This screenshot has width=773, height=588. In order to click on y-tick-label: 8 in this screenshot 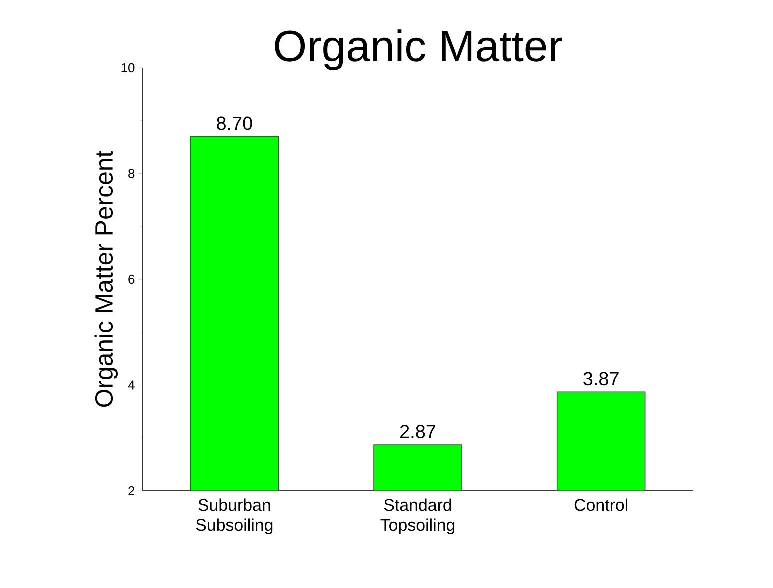, I will do `click(131, 173)`.